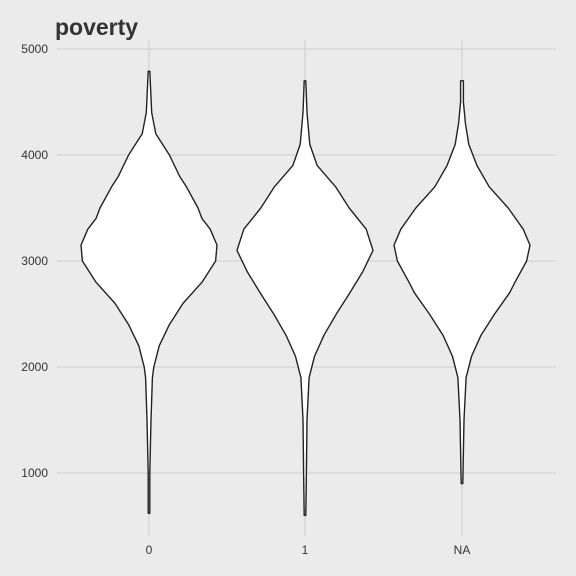  I want to click on x-tick-label: NA, so click(462, 550).